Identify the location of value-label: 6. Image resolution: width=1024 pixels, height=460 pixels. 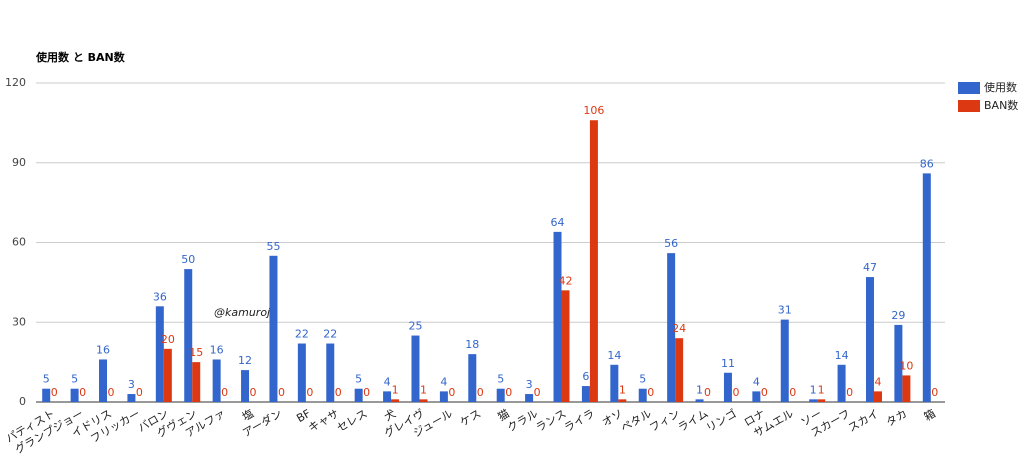
(585, 376).